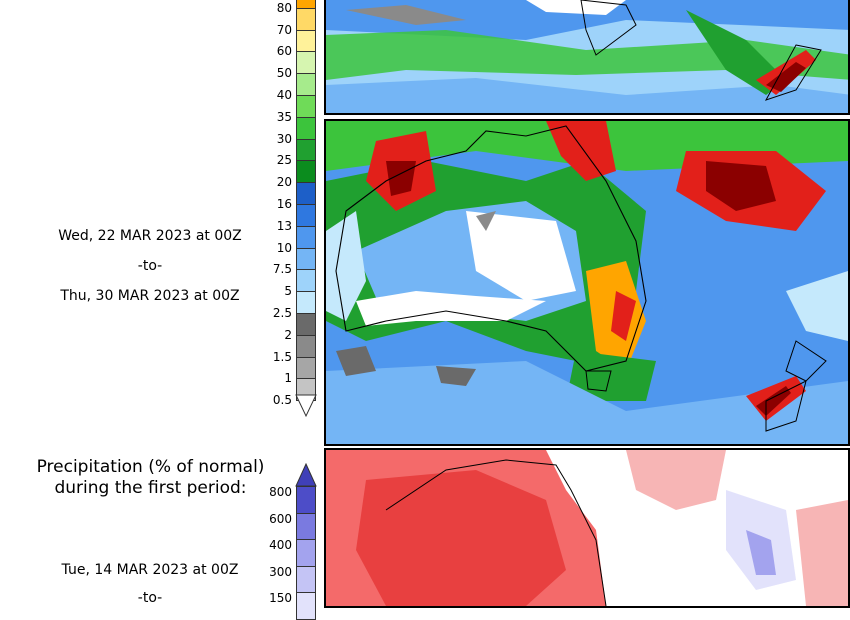 Image resolution: width=850 pixels, height=620 pixels. Describe the element at coordinates (284, 95) in the screenshot. I see `precip-colorbar-tick-label: 40` at that location.